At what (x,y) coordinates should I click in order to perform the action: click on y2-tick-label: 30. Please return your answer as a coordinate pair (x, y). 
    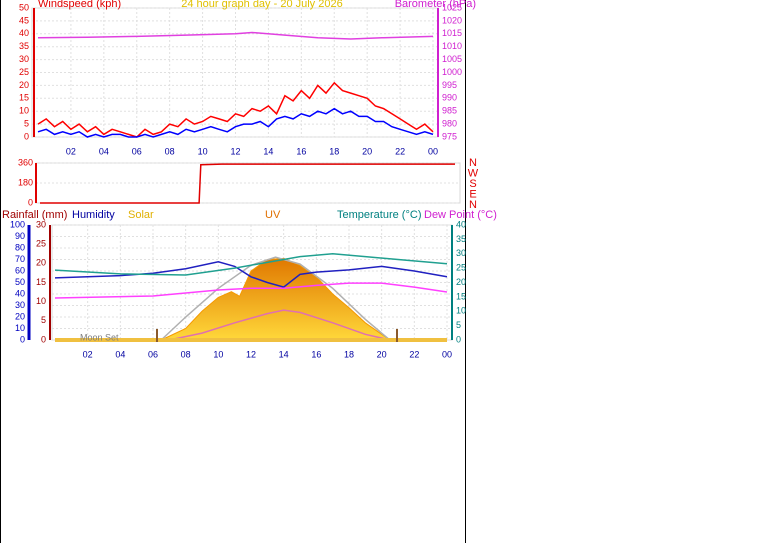
    Looking at the image, I should click on (41, 224).